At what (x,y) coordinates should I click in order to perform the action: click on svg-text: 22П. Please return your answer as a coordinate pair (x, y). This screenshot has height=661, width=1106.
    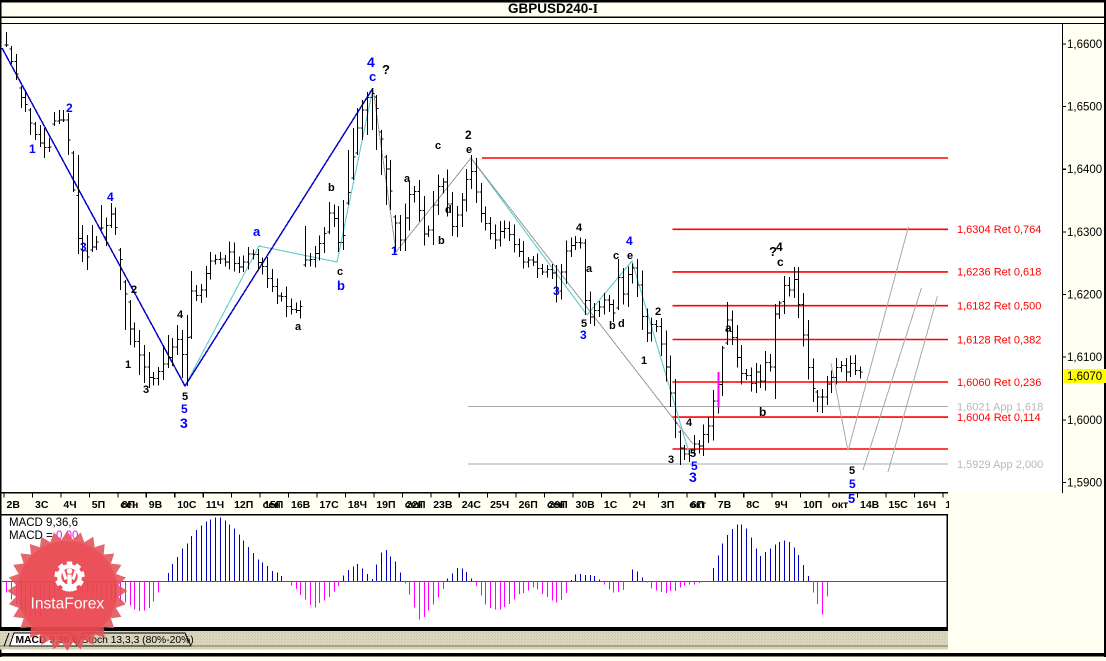
    Looking at the image, I should click on (415, 505).